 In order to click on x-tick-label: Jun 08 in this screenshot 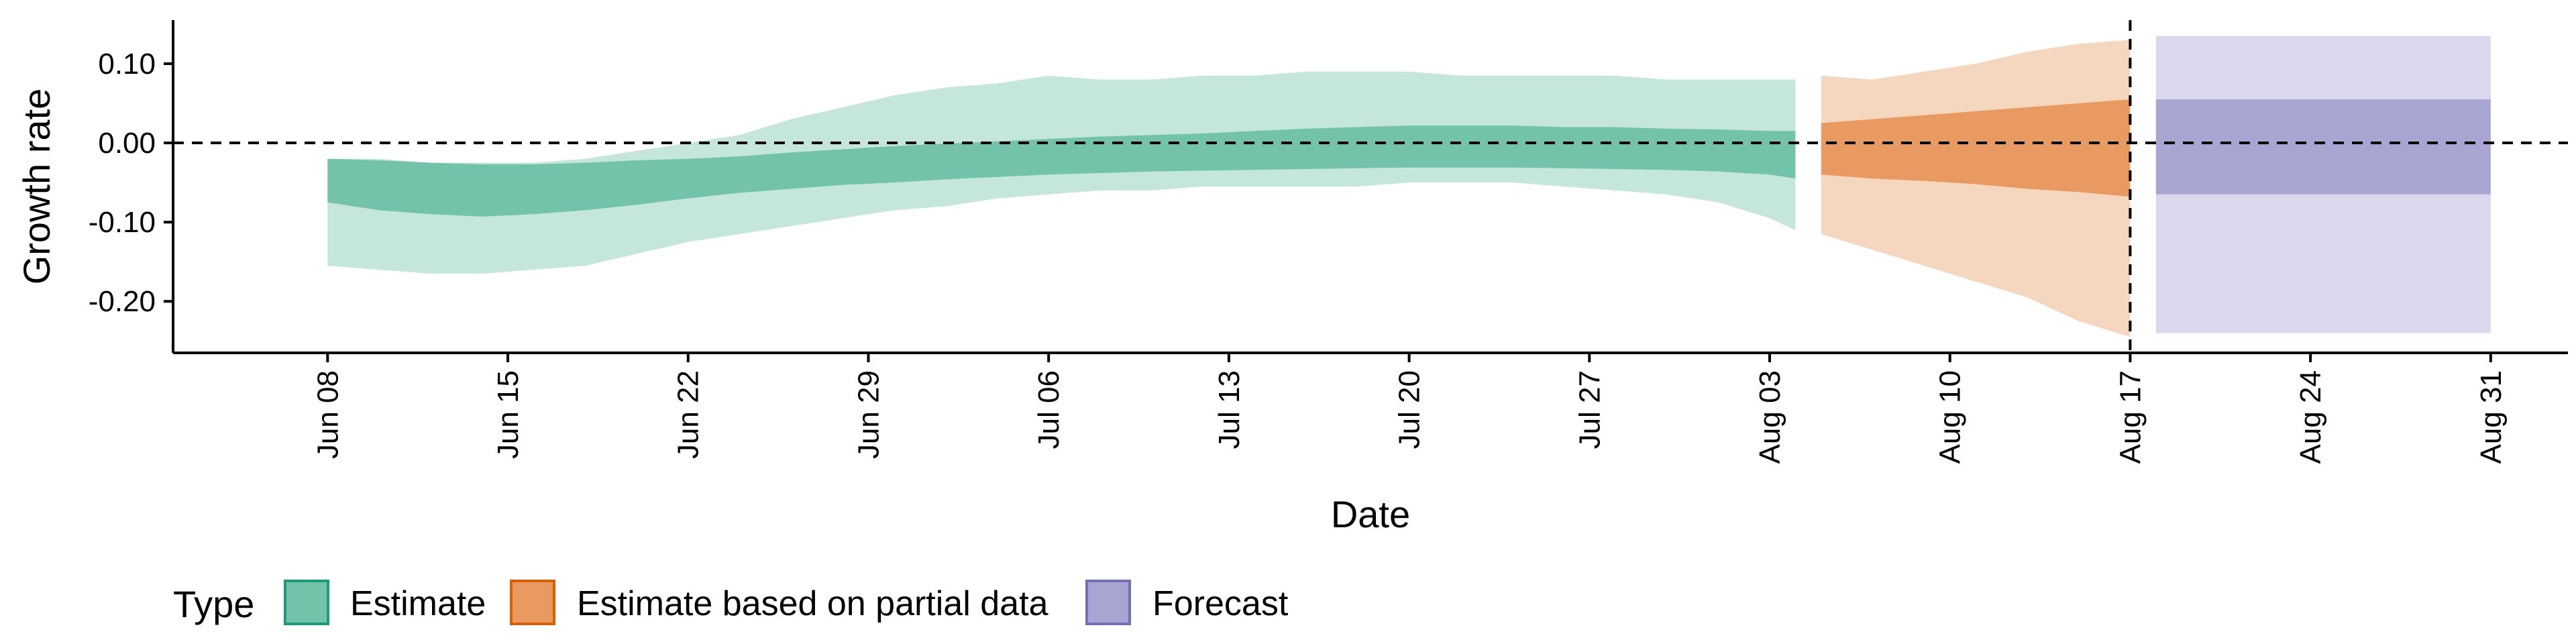, I will do `click(327, 414)`.